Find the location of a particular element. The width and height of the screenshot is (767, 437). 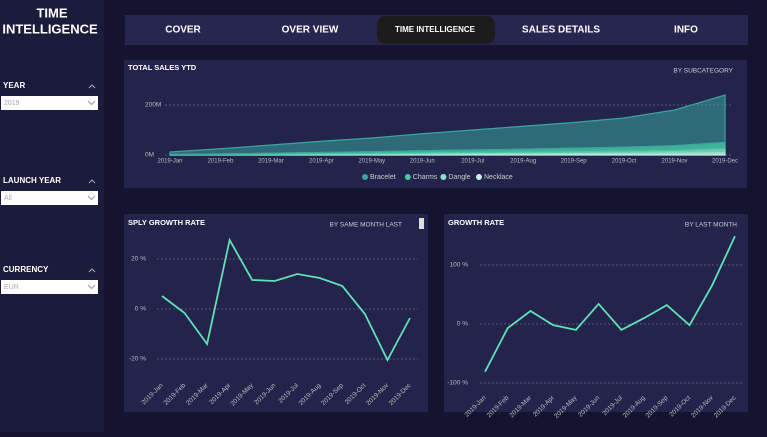

filter-label: LAUNCH YEAR is located at coordinates (32, 180).